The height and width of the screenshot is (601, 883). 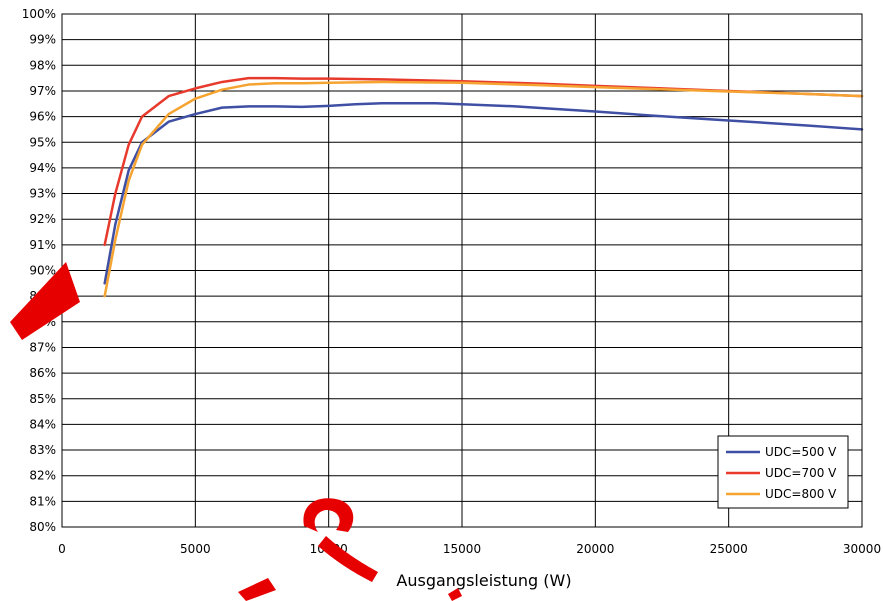 What do you see at coordinates (42, 65) in the screenshot?
I see `y-tick-label: 98%` at bounding box center [42, 65].